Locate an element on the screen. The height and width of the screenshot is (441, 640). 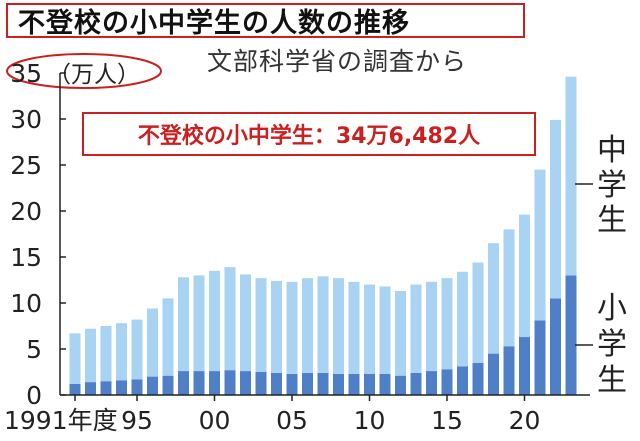
legend-label-junior-high-char: 生 is located at coordinates (612, 220).